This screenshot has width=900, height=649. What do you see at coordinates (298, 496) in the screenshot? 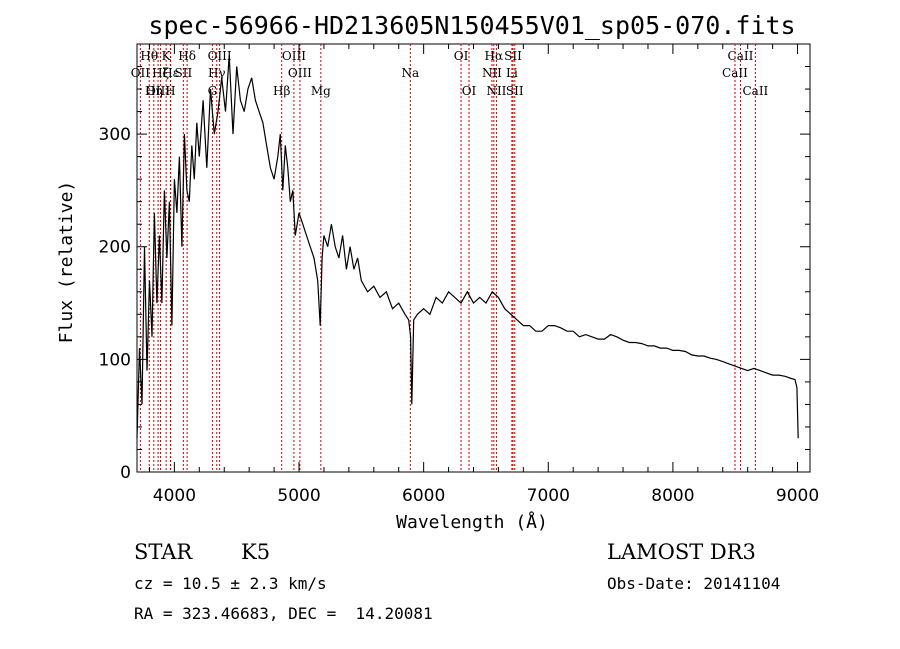
I see `x-tick-label: 5000` at bounding box center [298, 496].